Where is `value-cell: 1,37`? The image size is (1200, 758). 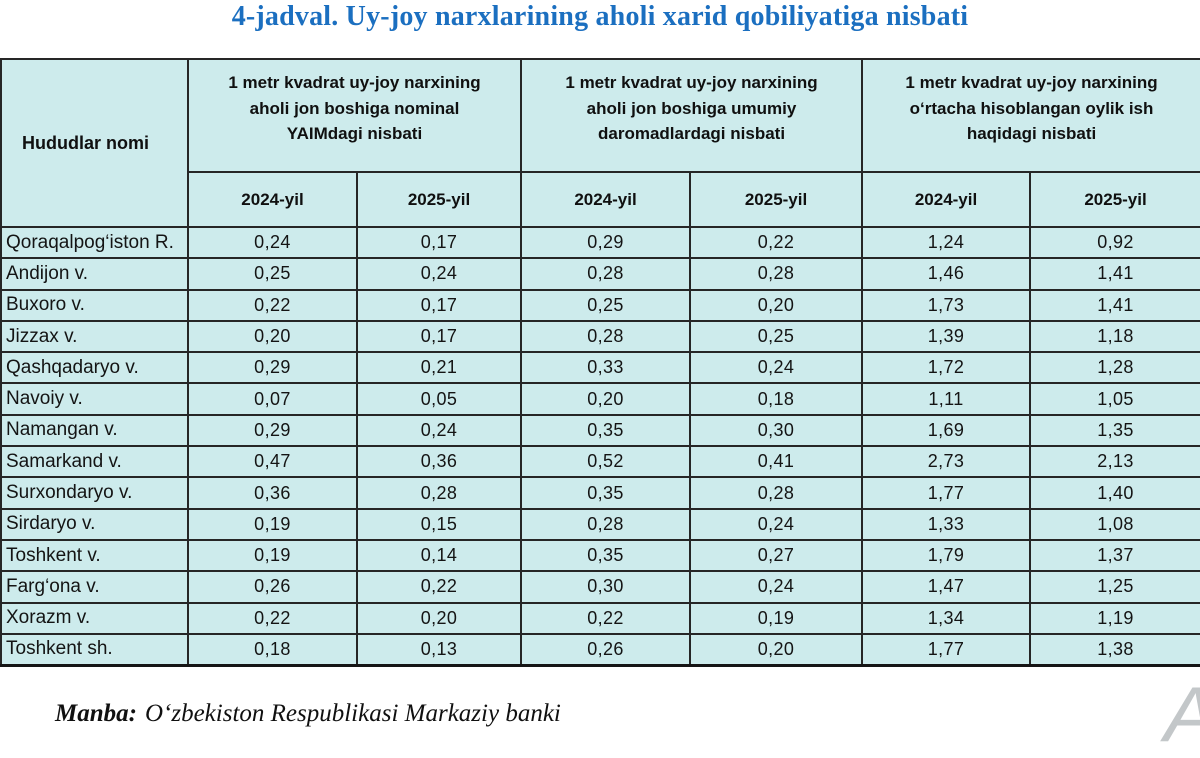
value-cell: 1,37 is located at coordinates (1114, 555).